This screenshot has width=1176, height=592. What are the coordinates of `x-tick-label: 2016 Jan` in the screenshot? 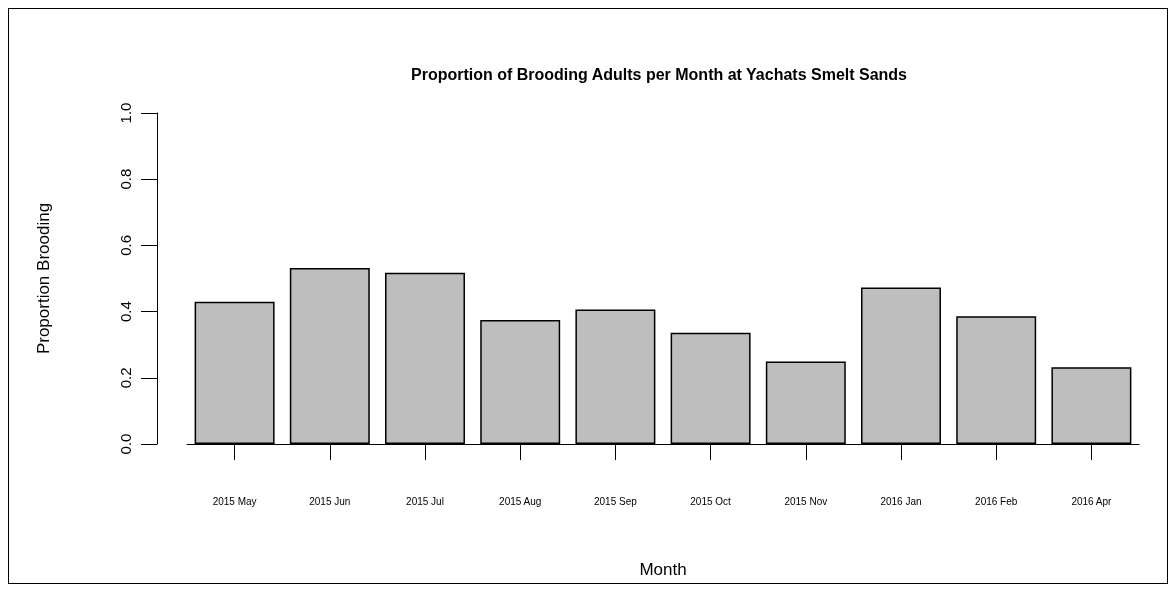 It's located at (901, 501).